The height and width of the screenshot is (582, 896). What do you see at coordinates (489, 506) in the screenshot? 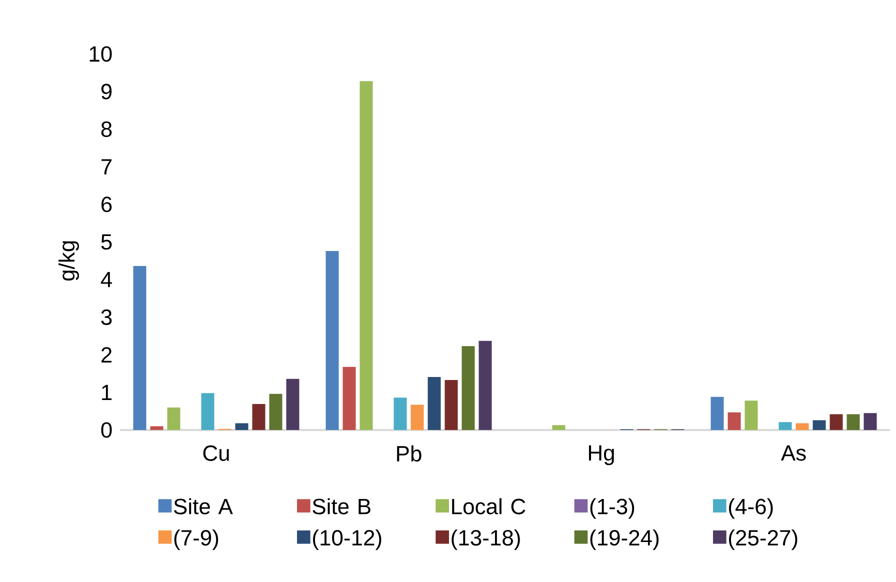
I see `legend-label: Local C` at bounding box center [489, 506].